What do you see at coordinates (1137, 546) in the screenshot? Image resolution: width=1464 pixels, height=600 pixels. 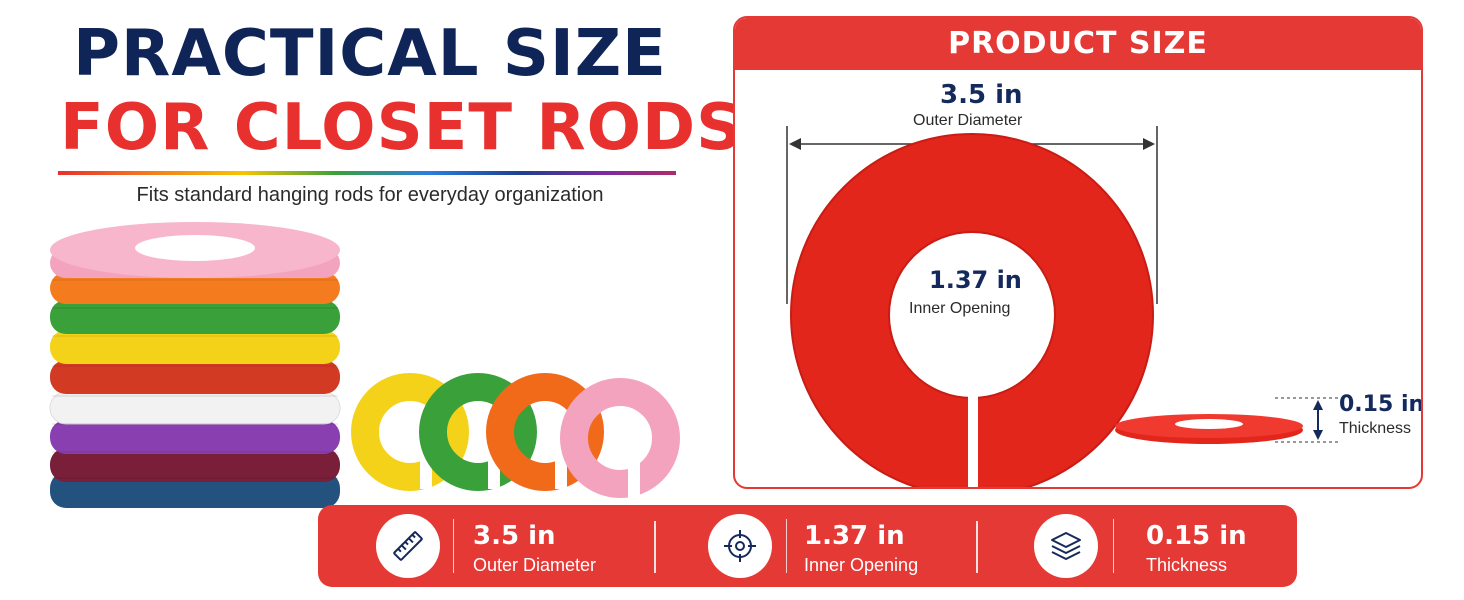 I see `spec-item-thickness: 0.15 in Thickness` at bounding box center [1137, 546].